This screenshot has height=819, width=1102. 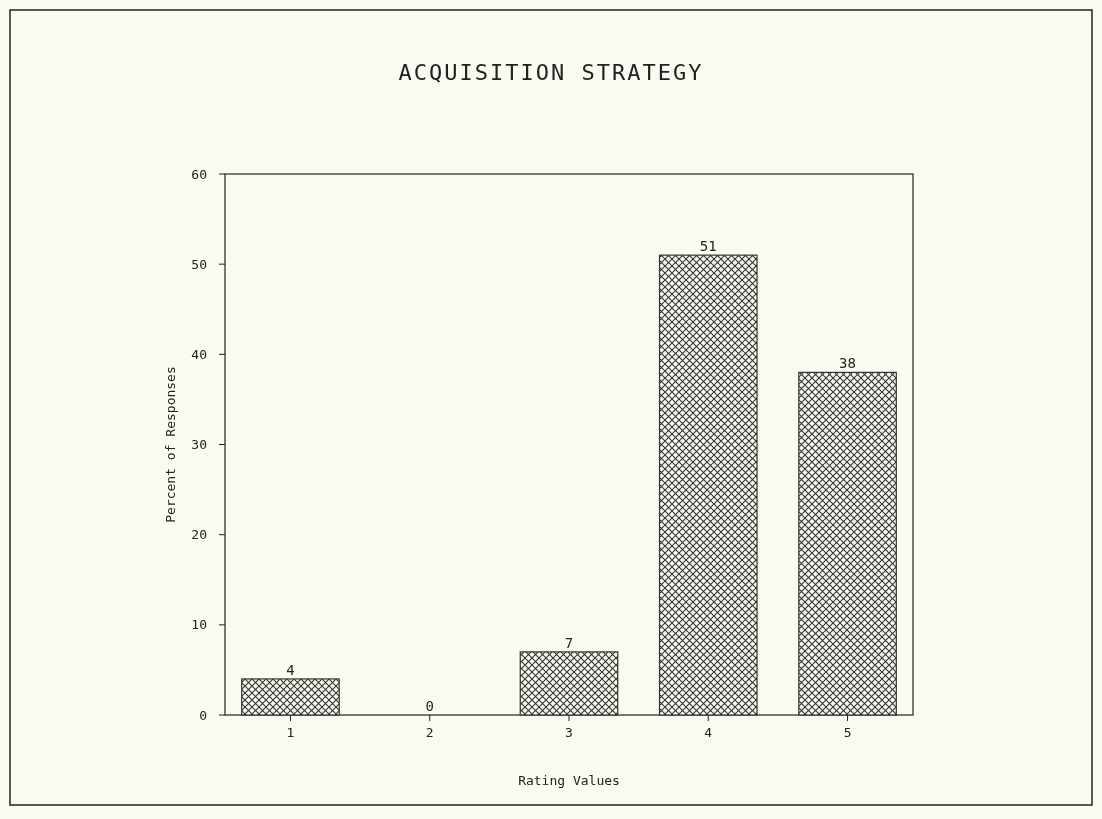 I want to click on x-tick-label: 2, so click(x=429, y=732).